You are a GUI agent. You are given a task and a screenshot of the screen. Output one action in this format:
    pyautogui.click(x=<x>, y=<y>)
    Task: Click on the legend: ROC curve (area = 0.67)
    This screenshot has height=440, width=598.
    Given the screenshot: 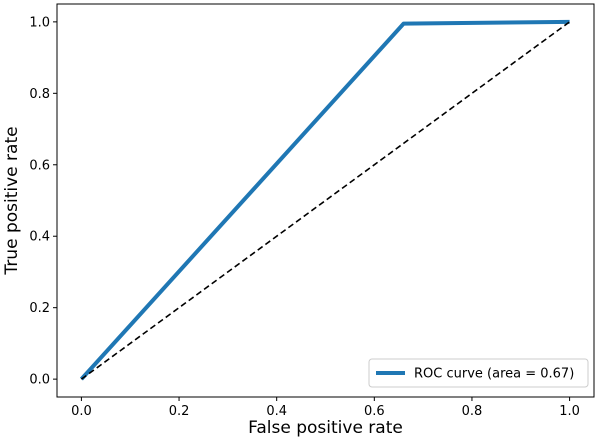 What is the action you would take?
    pyautogui.click(x=478, y=373)
    